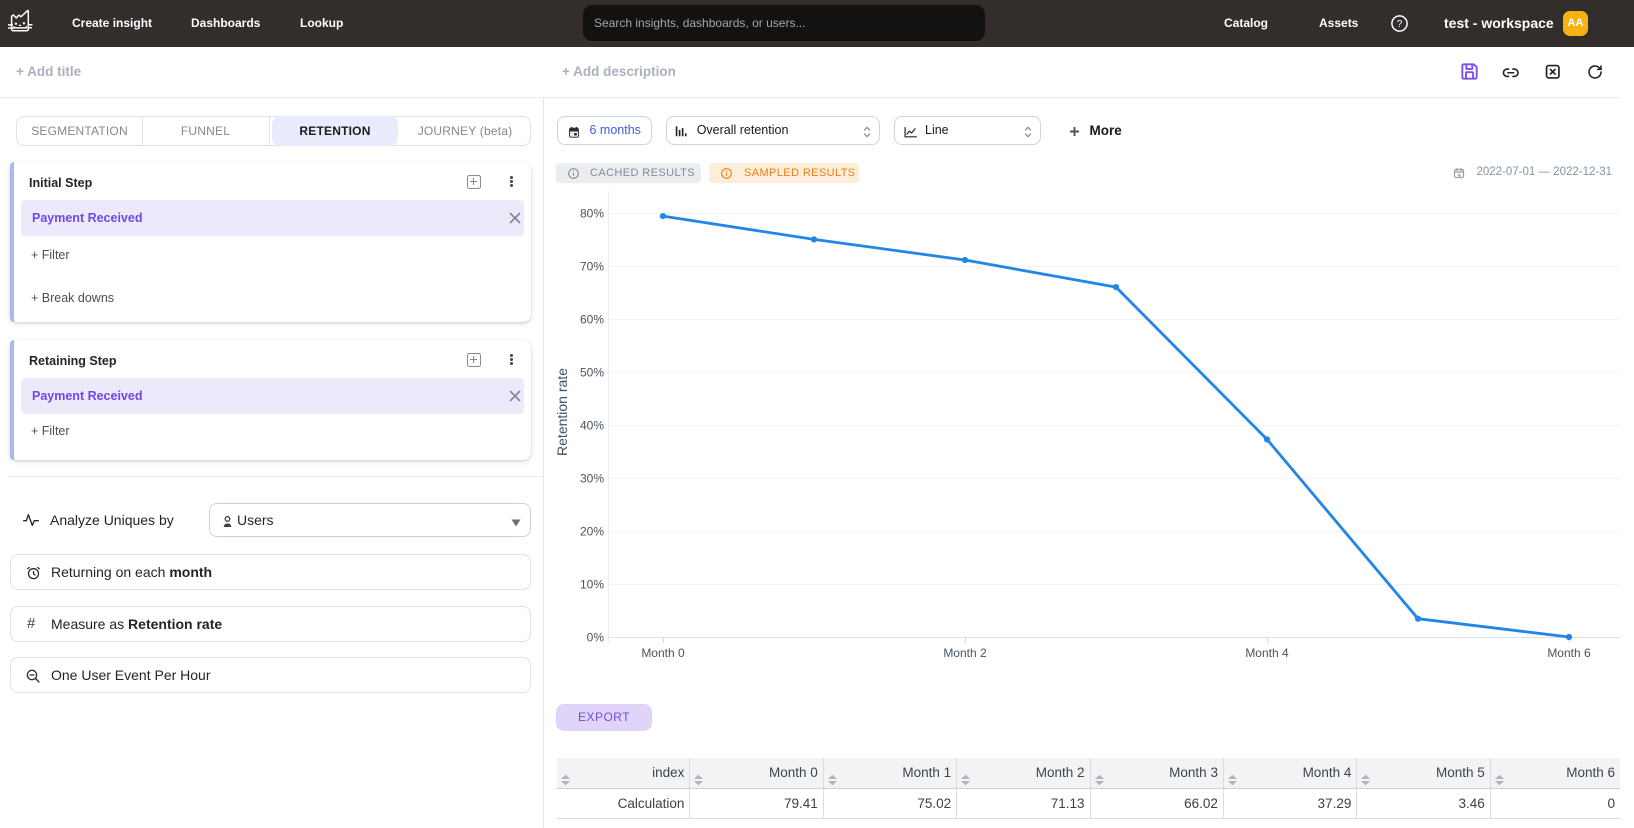  What do you see at coordinates (592, 532) in the screenshot?
I see `svg-text: 20%` at bounding box center [592, 532].